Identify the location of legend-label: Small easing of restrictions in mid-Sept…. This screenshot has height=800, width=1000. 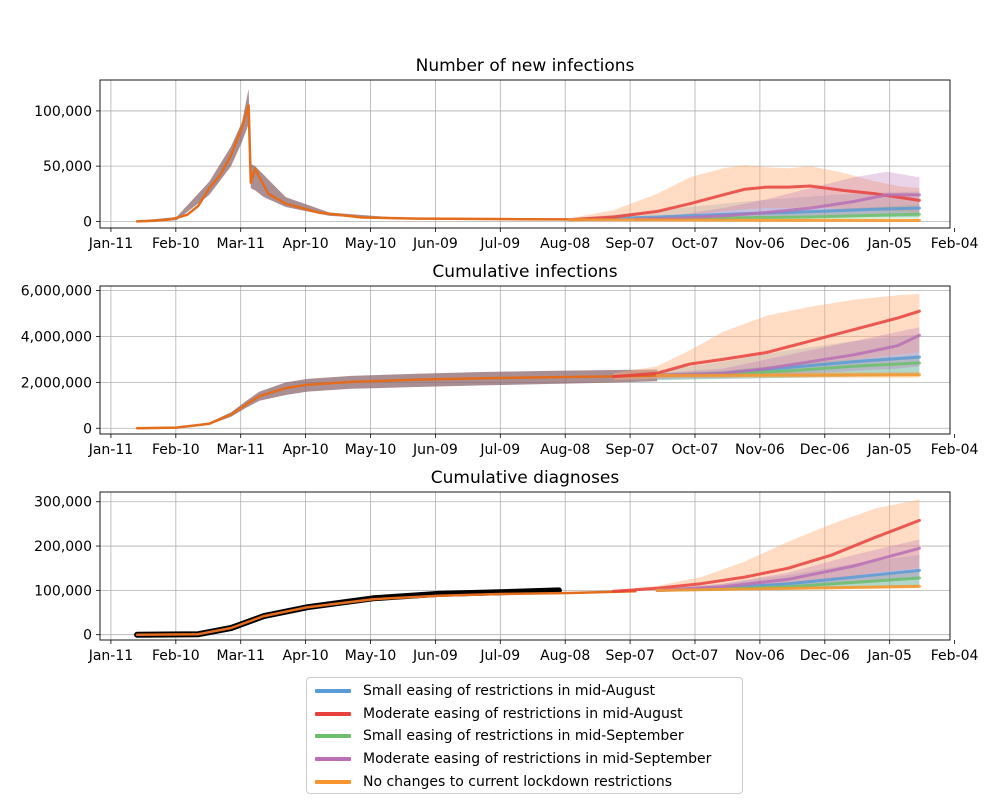
(523, 736).